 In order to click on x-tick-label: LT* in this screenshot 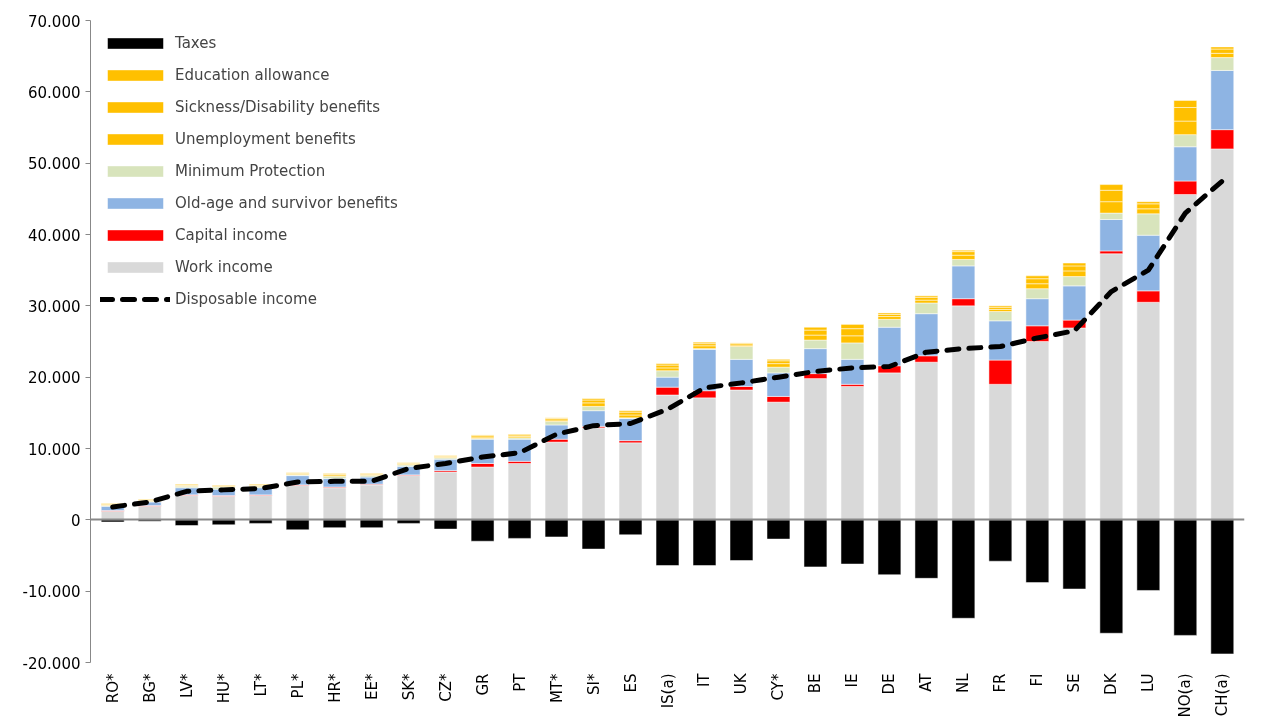, I will do `click(260, 685)`.